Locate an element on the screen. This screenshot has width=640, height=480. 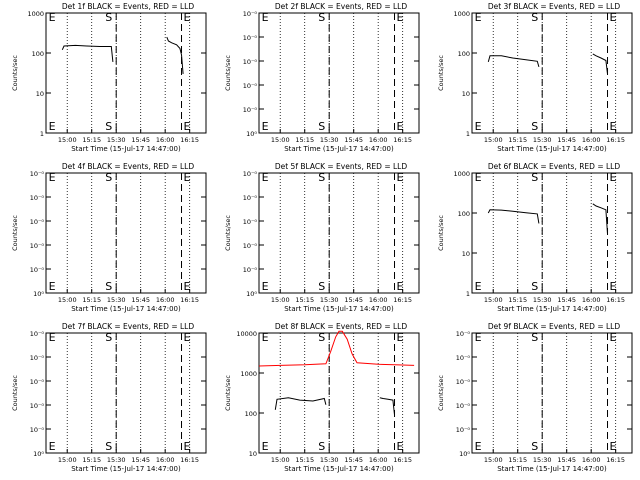
panel-title: Det 2f BLACK = Events, RED = LLD is located at coordinates (341, 6).